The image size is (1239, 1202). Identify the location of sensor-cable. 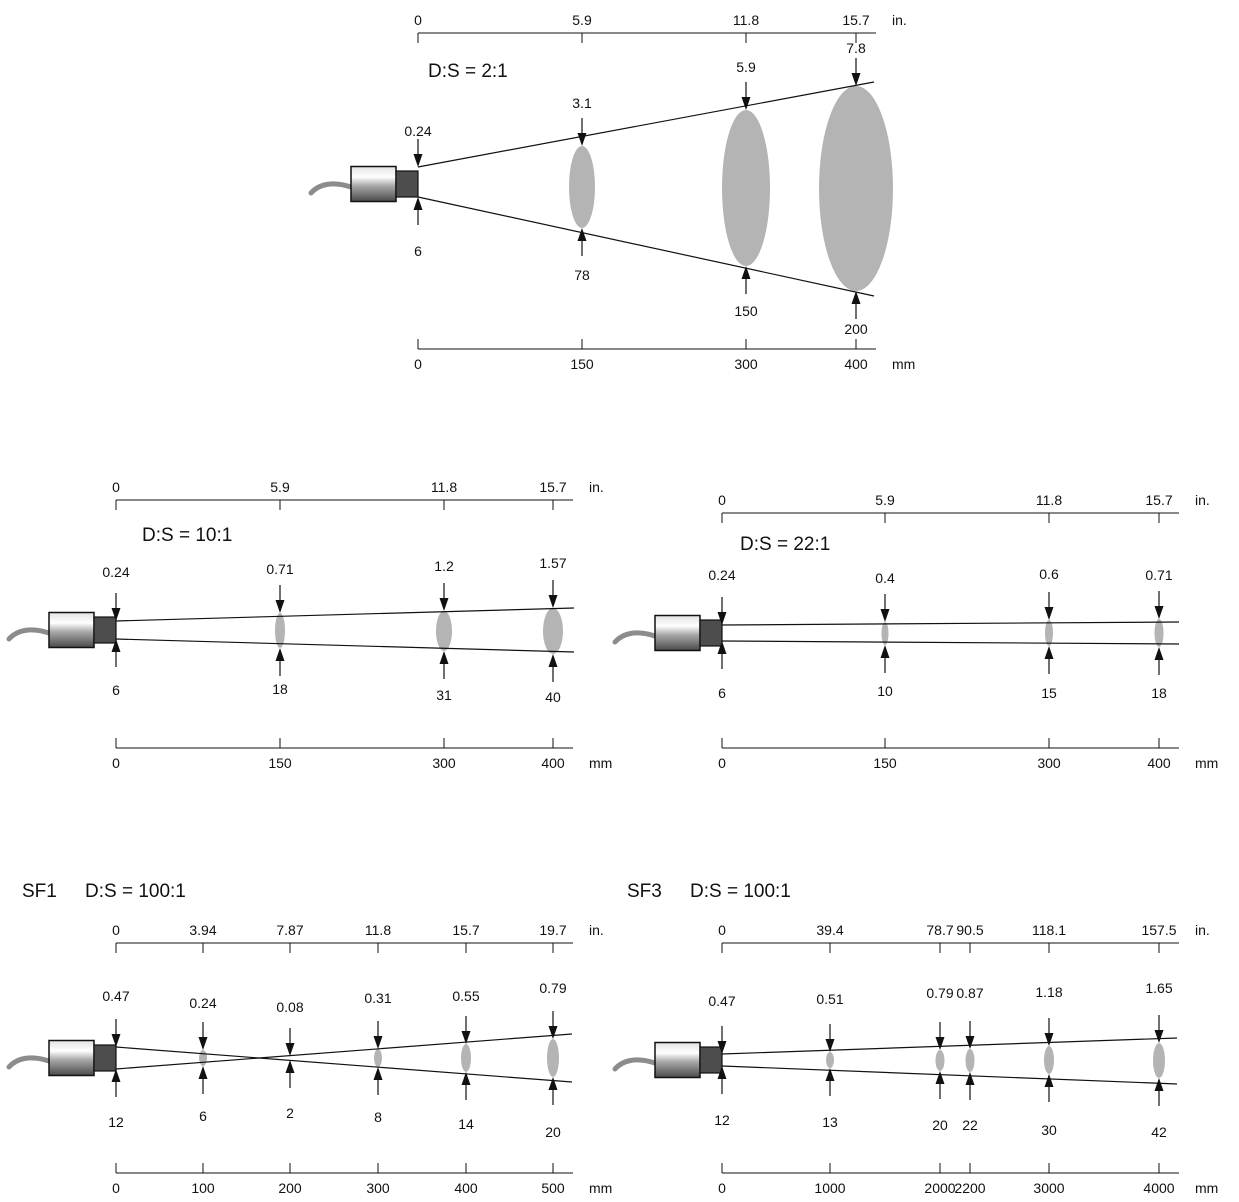
(29, 634).